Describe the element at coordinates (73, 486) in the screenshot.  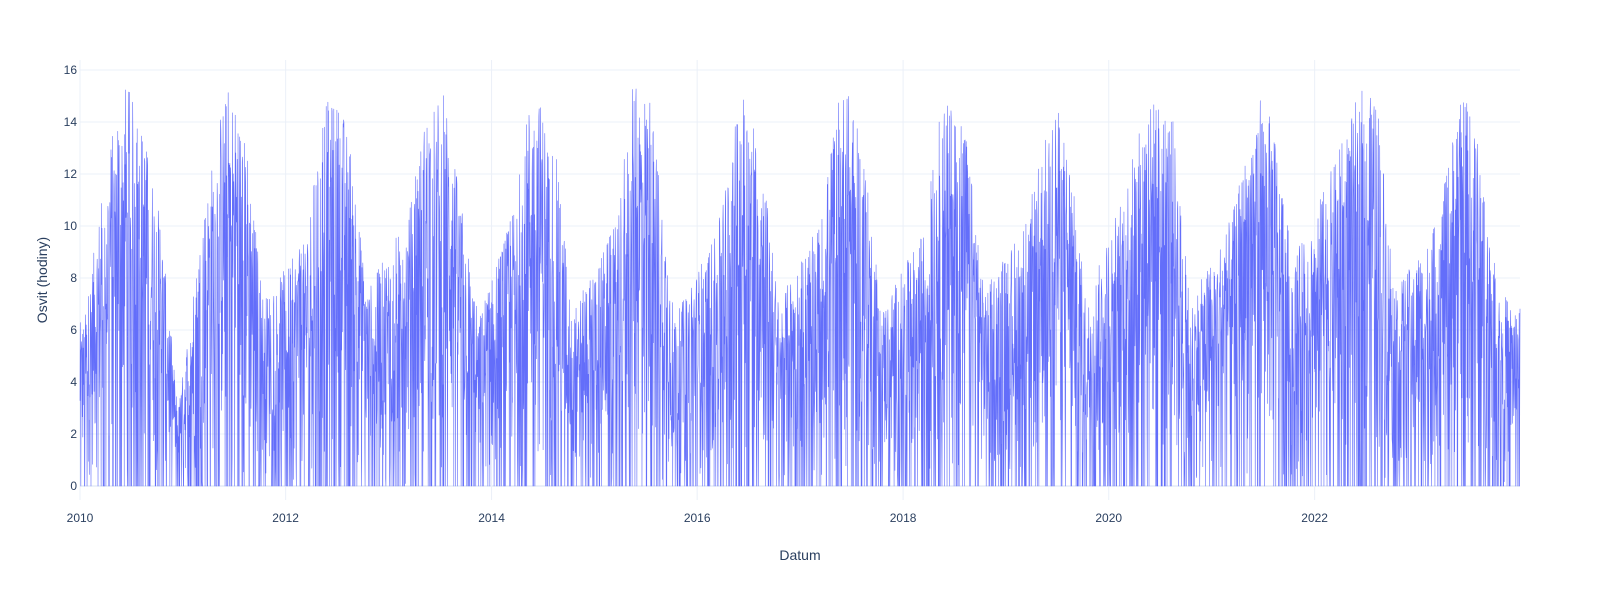
I see `y-tick-label: 0` at that location.